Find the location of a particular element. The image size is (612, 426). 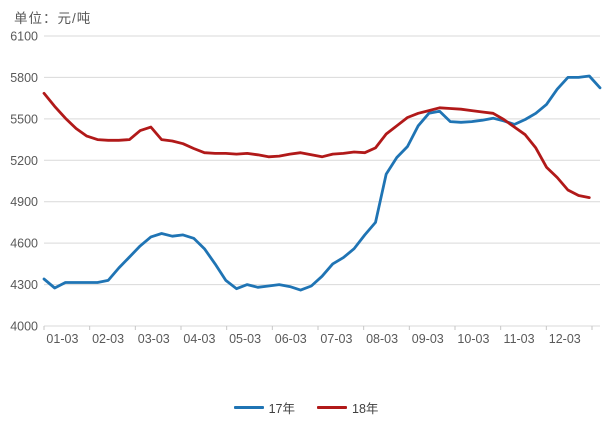

x-tick-label-10-03: 10-03 is located at coordinates (473, 339).